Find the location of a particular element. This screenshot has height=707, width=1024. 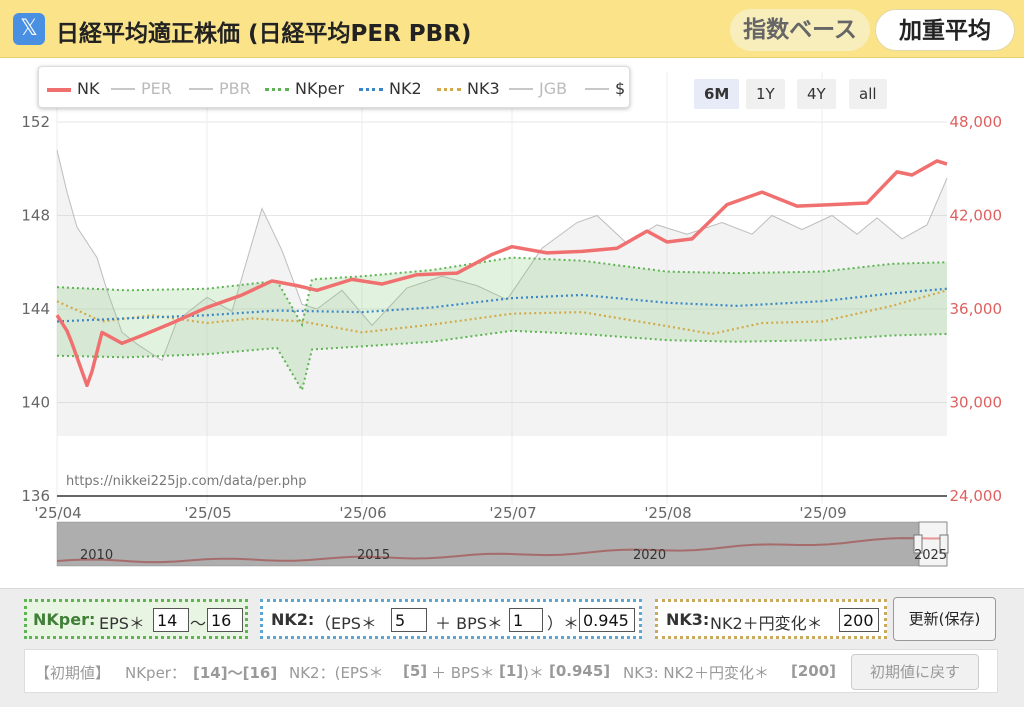

x-tick-label: '25/09 is located at coordinates (822, 513).